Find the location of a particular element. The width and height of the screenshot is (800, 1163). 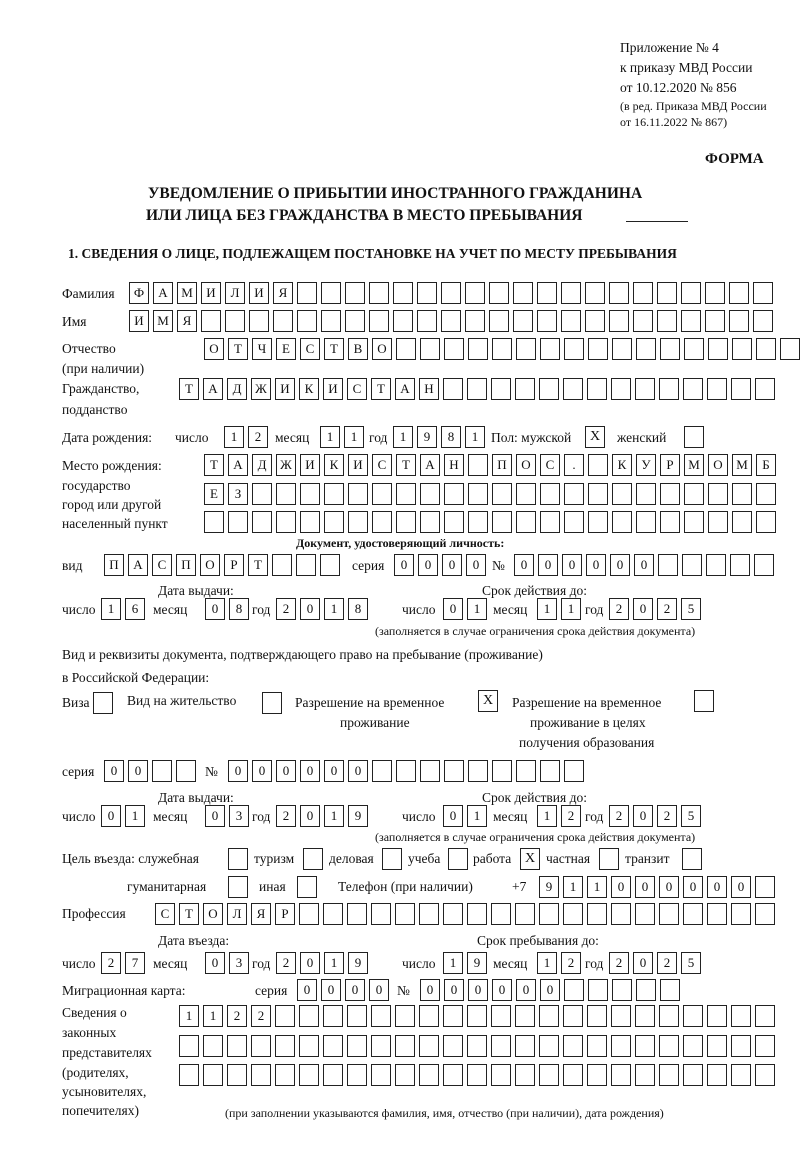

char-cell: О is located at coordinates (210, 565).